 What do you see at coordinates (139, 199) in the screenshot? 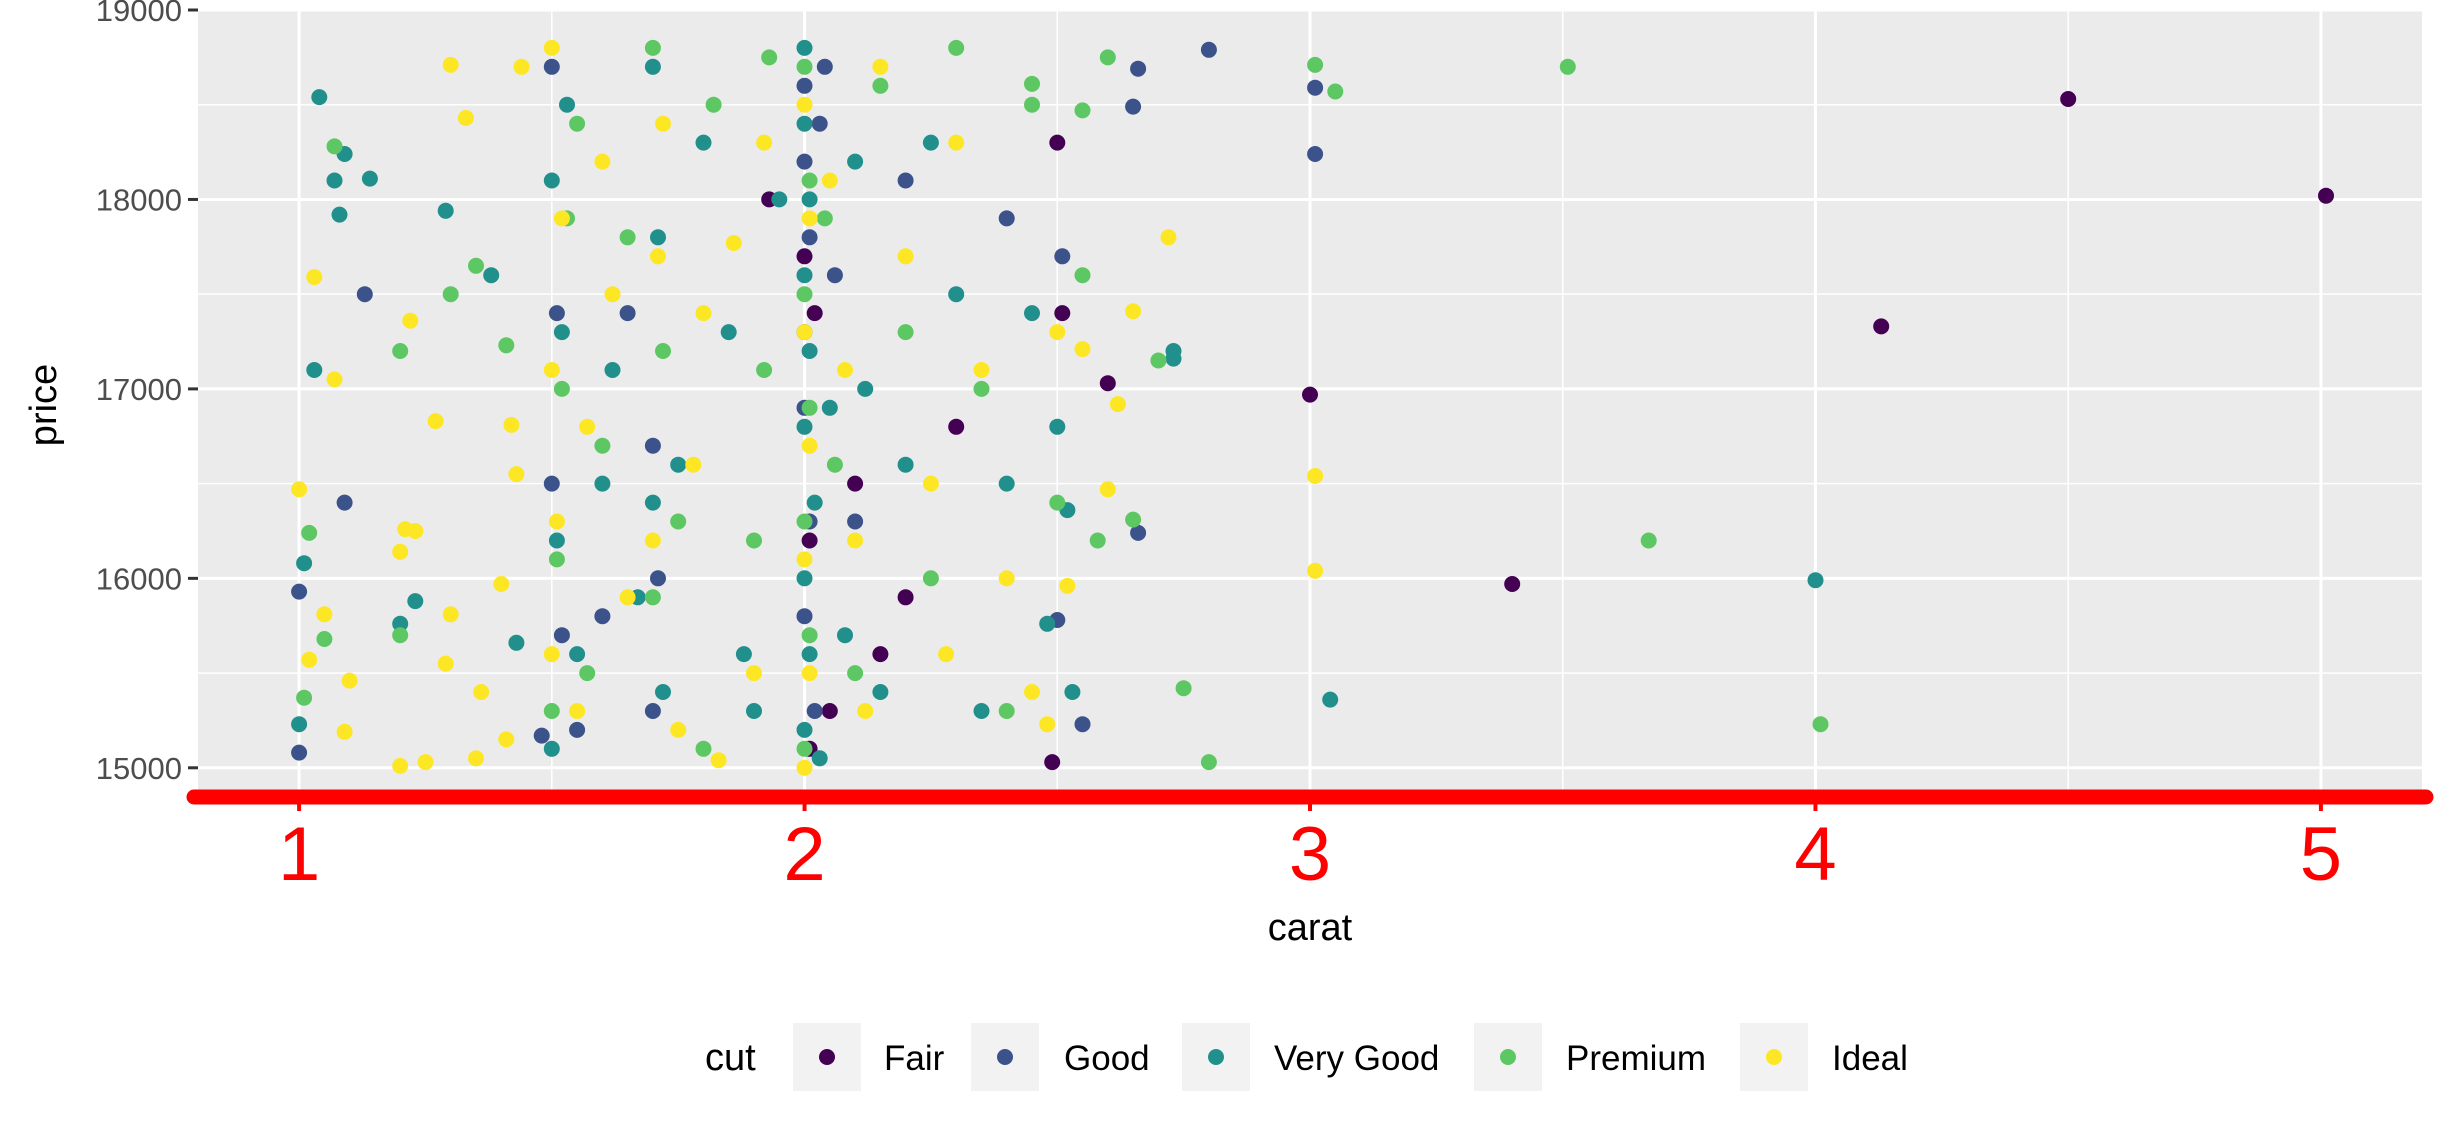
I see `y-tick-label: 18000` at bounding box center [139, 199].